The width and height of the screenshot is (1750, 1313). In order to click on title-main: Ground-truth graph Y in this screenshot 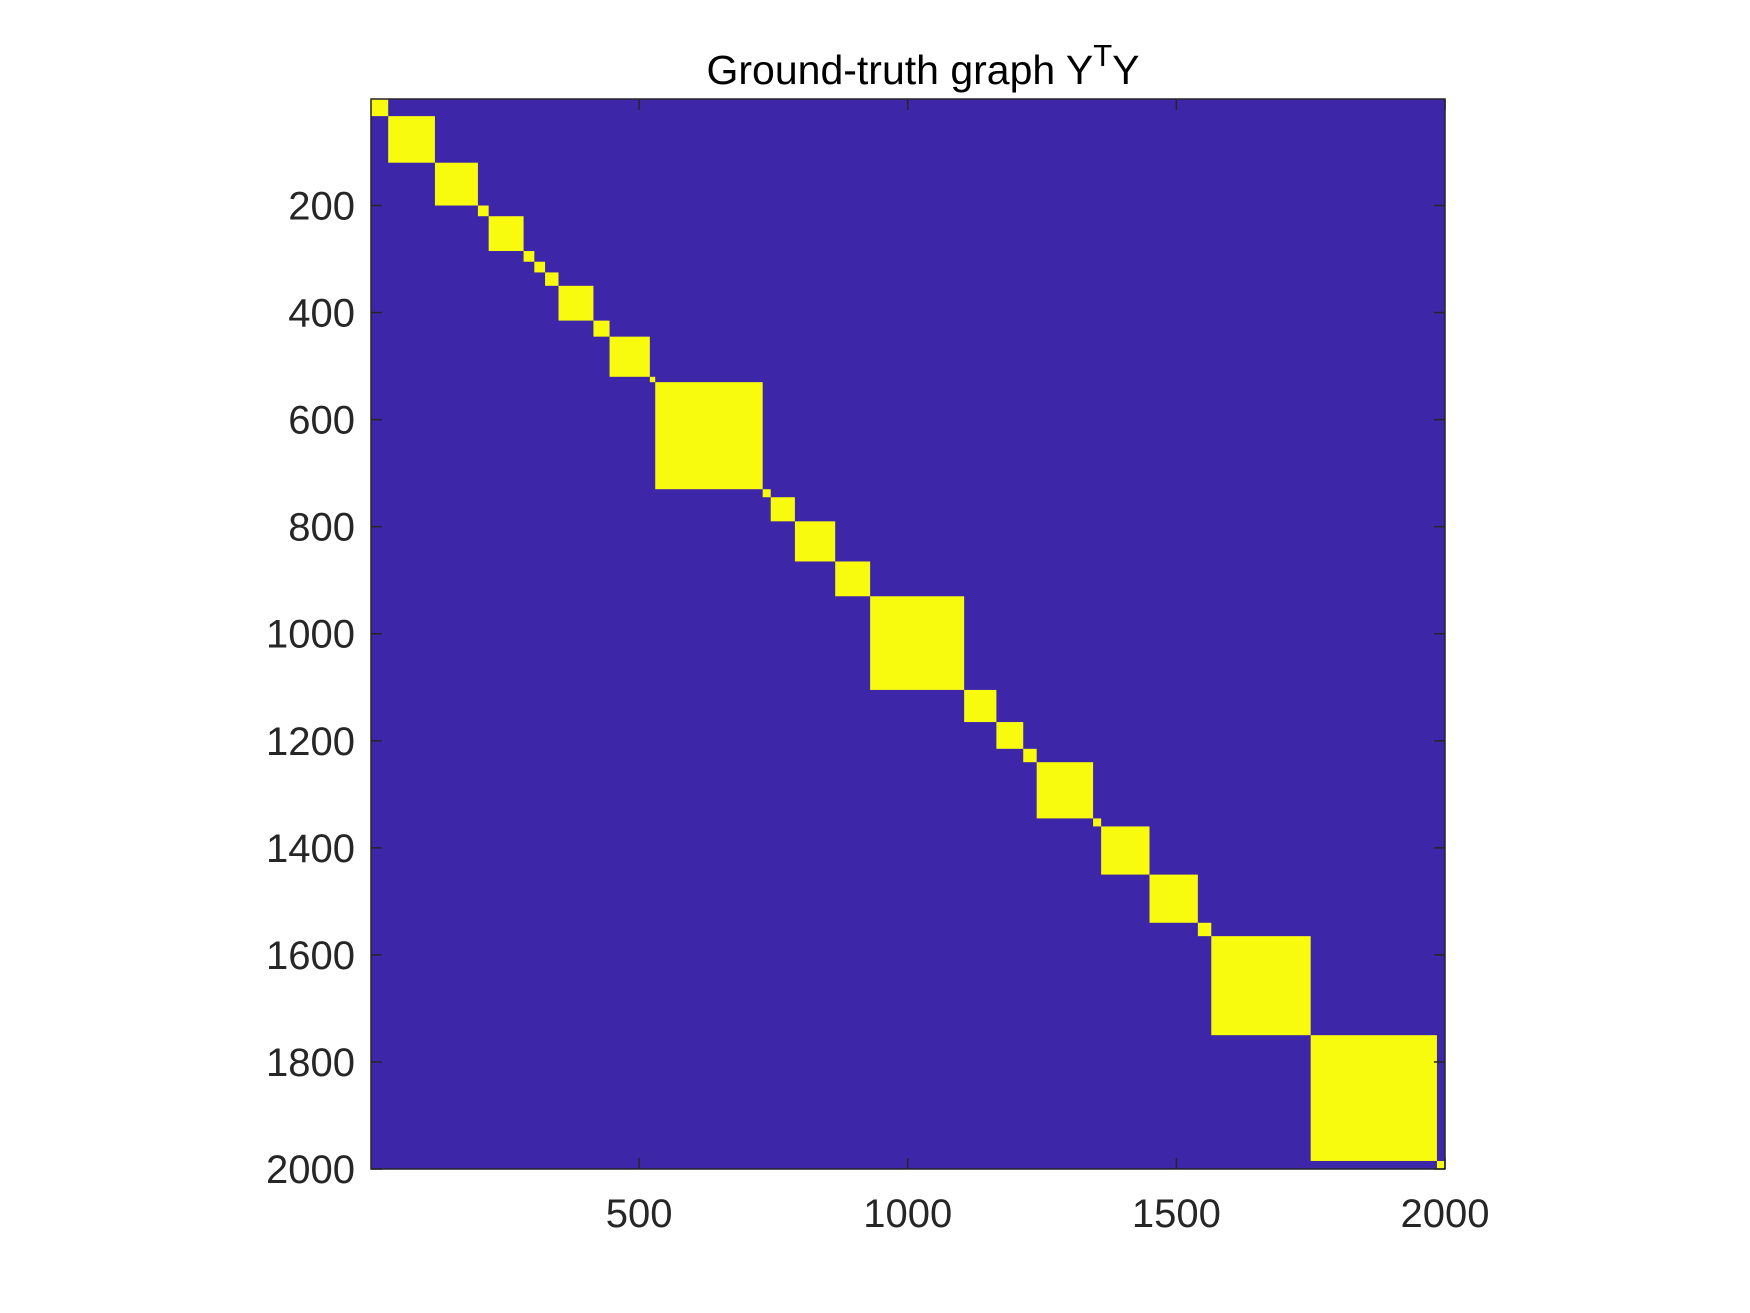, I will do `click(900, 70)`.